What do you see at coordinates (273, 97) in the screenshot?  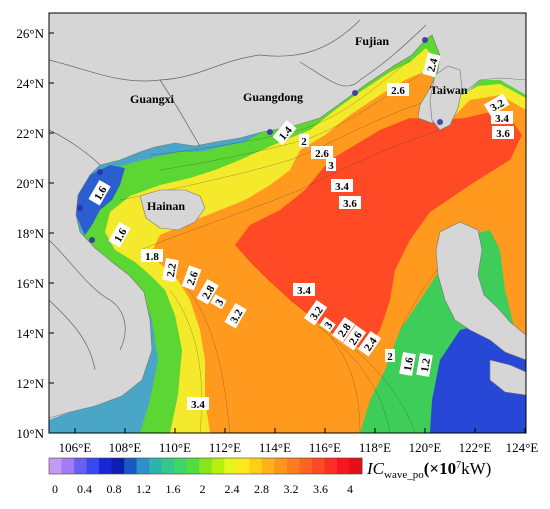 I see `place-label-guangdong: Guangdong` at bounding box center [273, 97].